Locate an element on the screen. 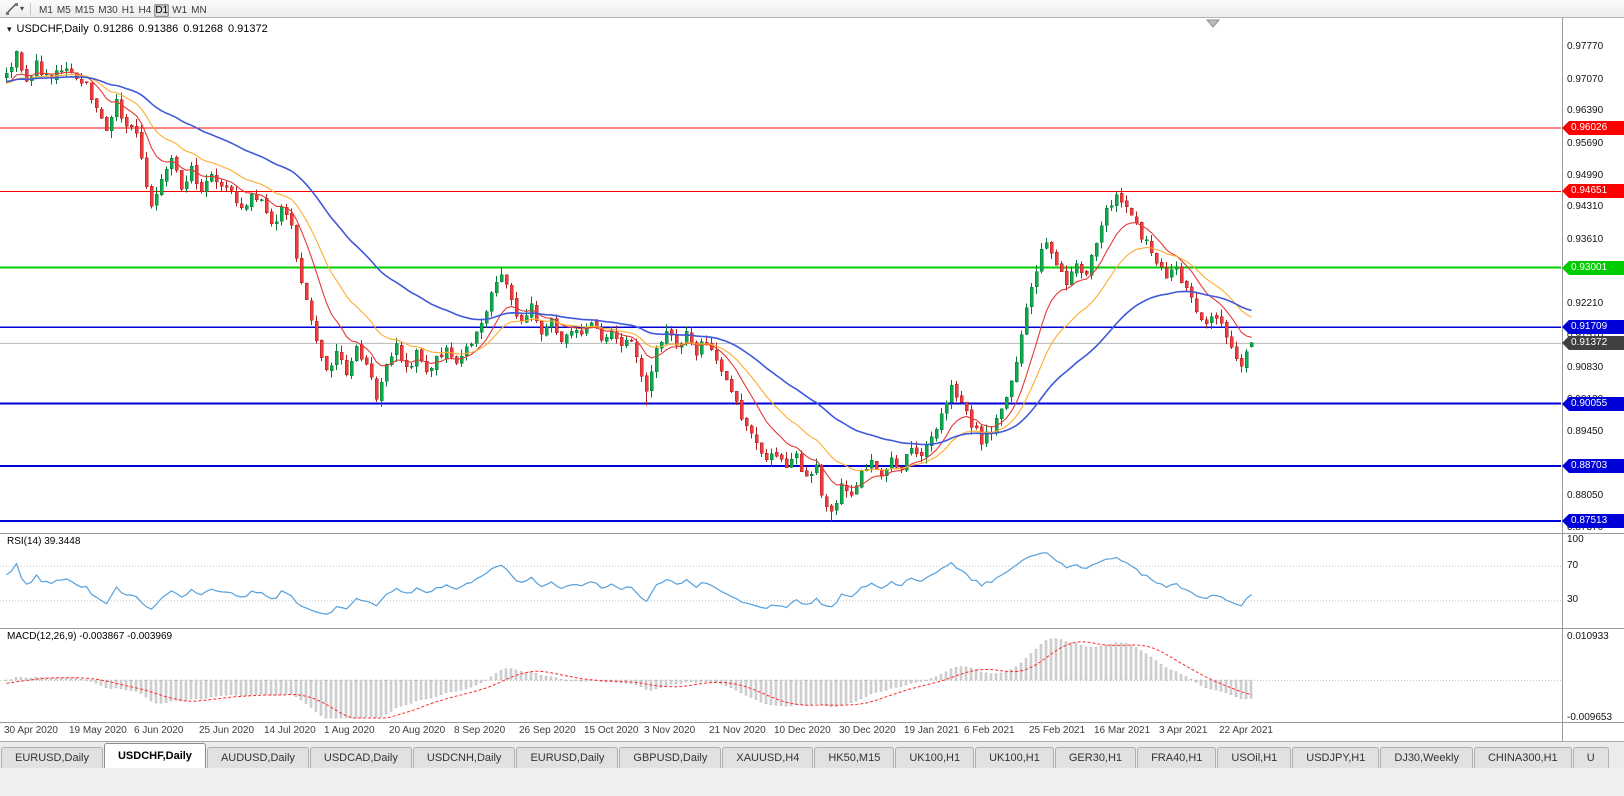 Image resolution: width=1624 pixels, height=796 pixels. rsi-axis-label: 100 is located at coordinates (1575, 539).